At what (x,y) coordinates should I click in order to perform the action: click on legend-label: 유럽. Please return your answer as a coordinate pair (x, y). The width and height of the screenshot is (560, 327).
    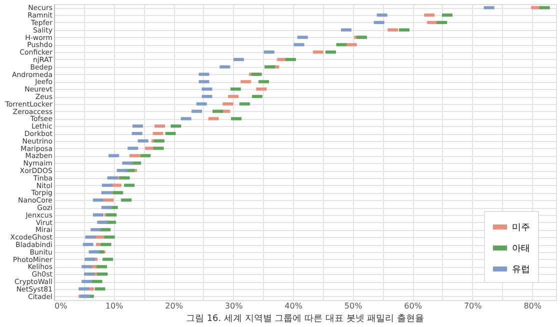
    Looking at the image, I should click on (521, 270).